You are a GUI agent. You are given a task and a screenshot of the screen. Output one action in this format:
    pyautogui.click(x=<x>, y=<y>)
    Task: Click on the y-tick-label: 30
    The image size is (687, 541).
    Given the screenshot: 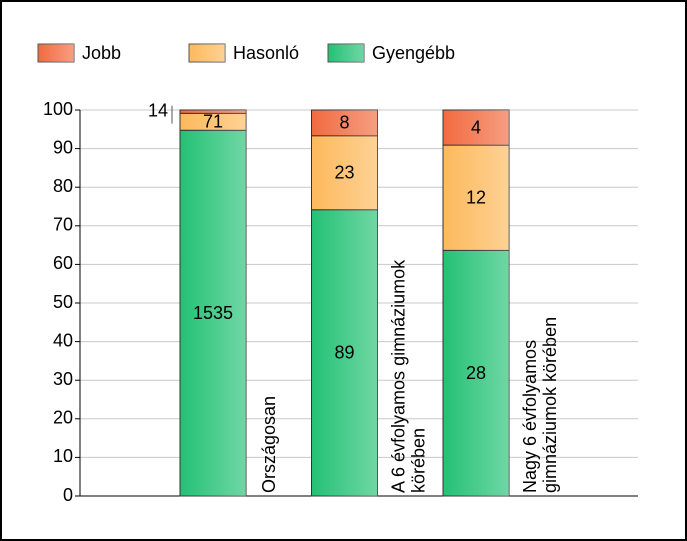 What is the action you would take?
    pyautogui.click(x=63, y=379)
    